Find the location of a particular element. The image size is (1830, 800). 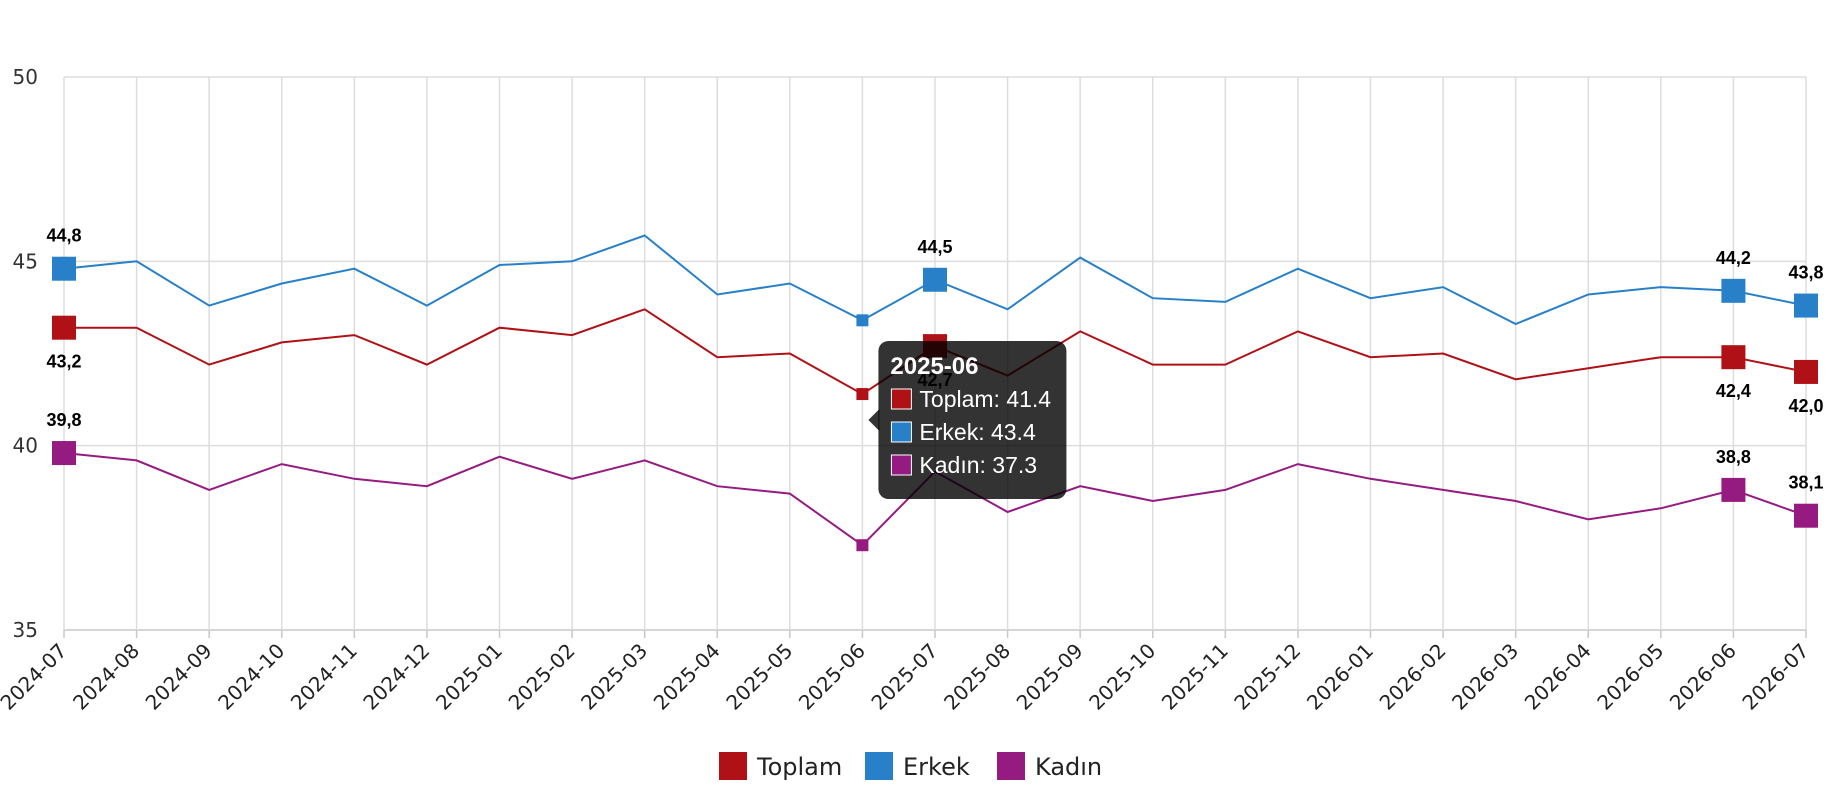

tooltip-item: Kadın: 37.3 is located at coordinates (978, 465).